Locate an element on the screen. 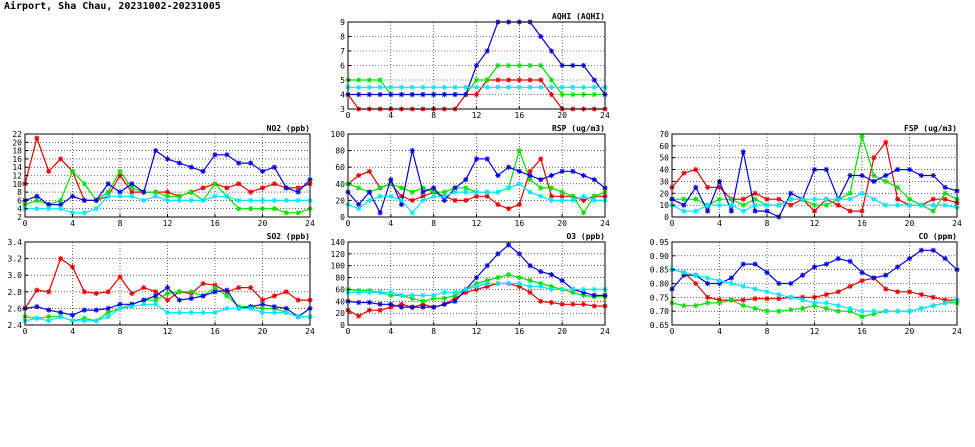  no2-x-tick-label: 16 is located at coordinates (215, 223).